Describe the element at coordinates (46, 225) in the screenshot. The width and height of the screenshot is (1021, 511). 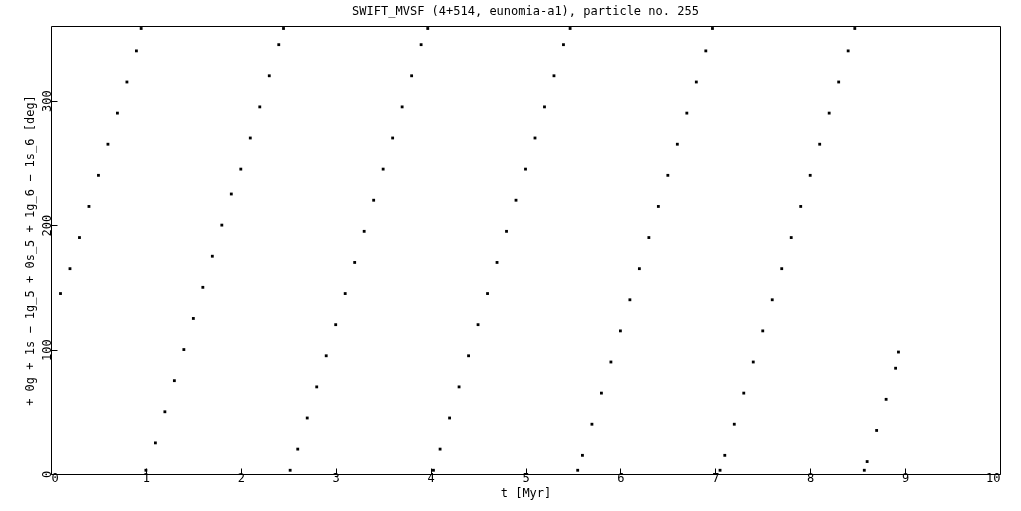
I see `y-tick-label: 200` at that location.